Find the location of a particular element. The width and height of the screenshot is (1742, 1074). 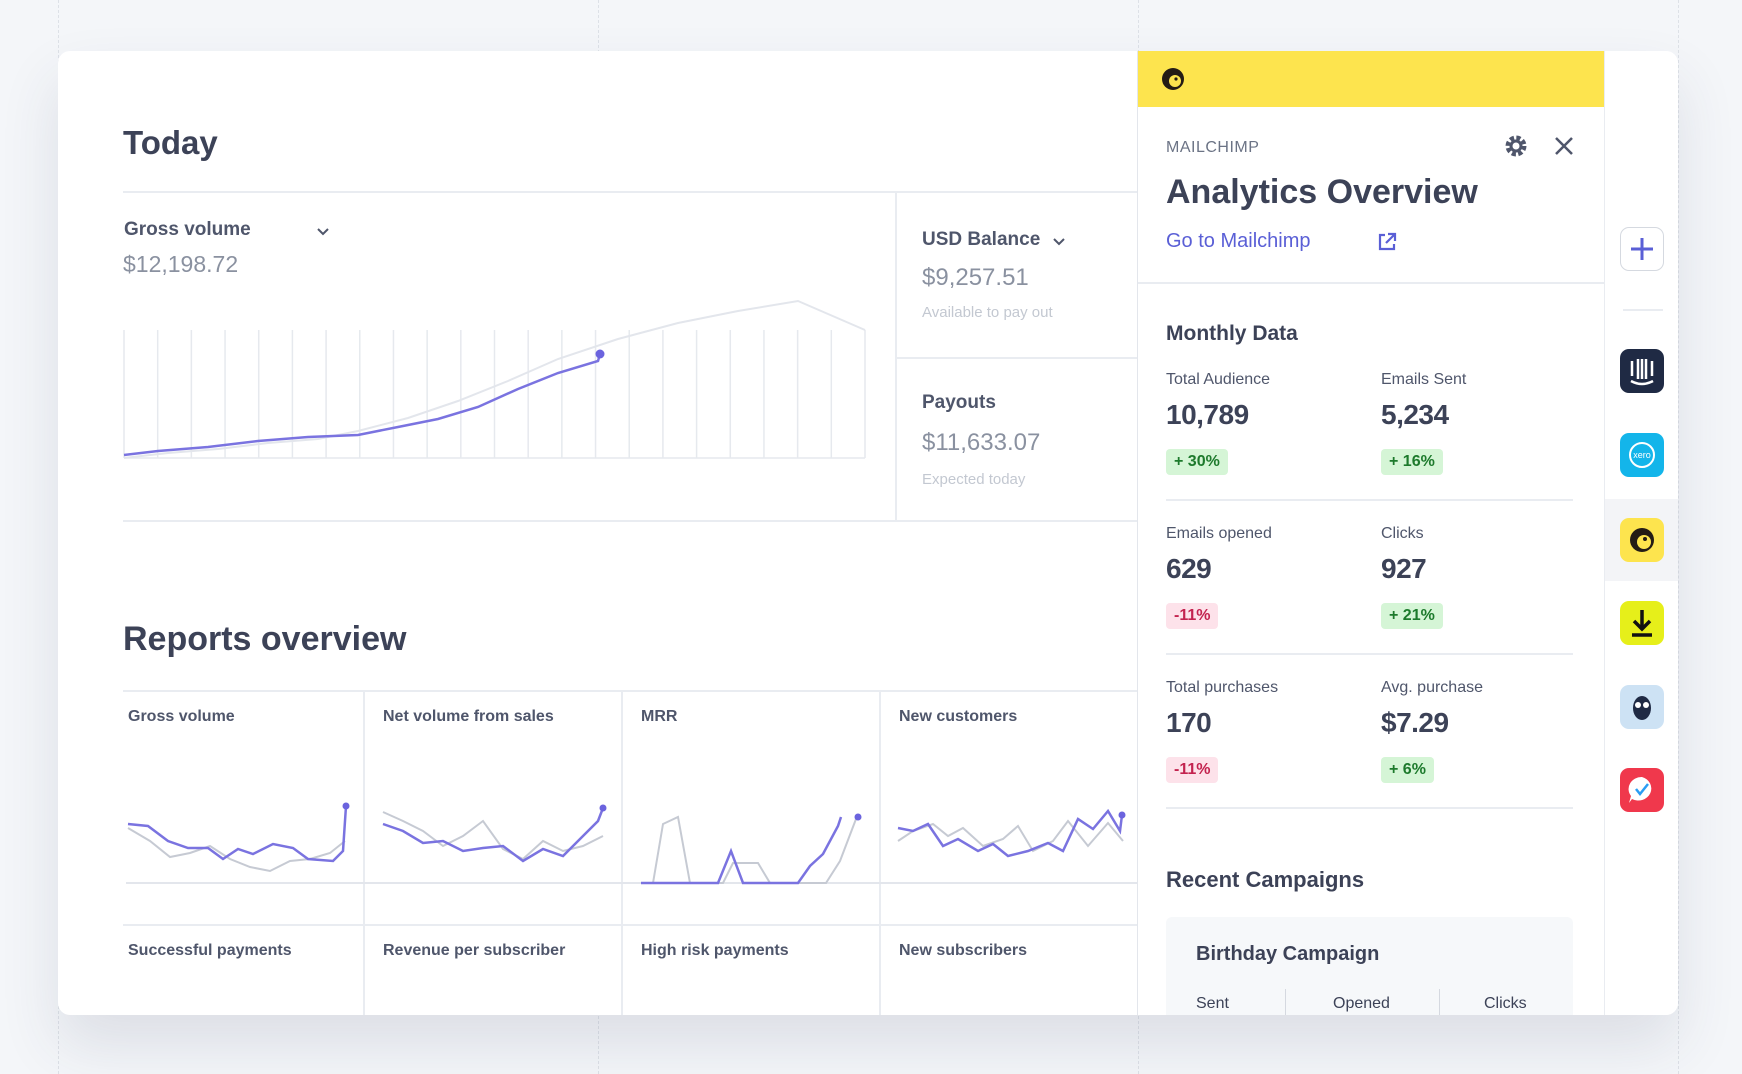

change-badge: + 6% is located at coordinates (1407, 770).